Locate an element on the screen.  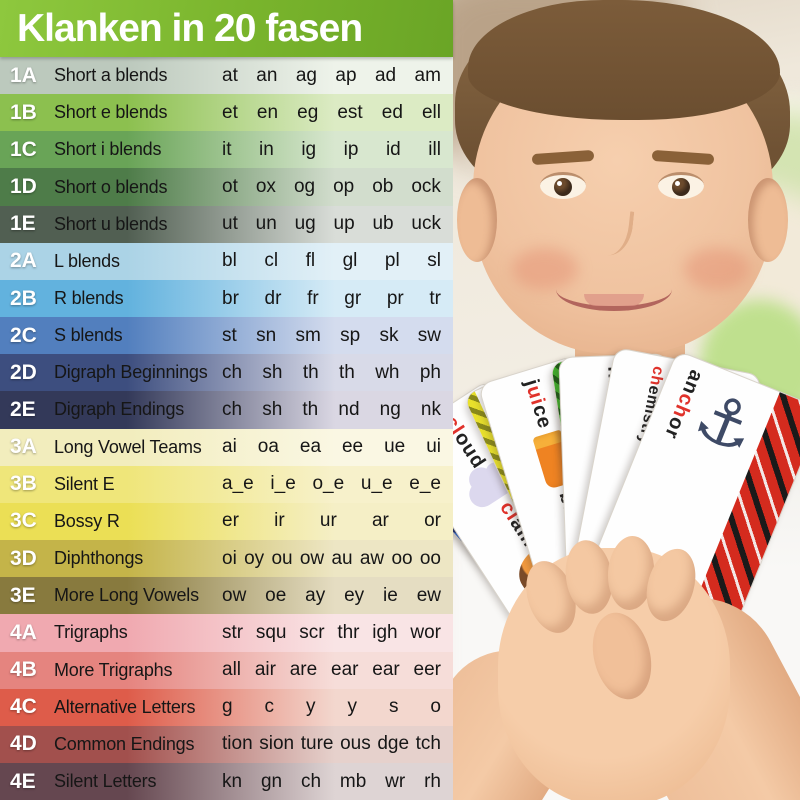
phonics-value: am is located at coordinates (427, 75).